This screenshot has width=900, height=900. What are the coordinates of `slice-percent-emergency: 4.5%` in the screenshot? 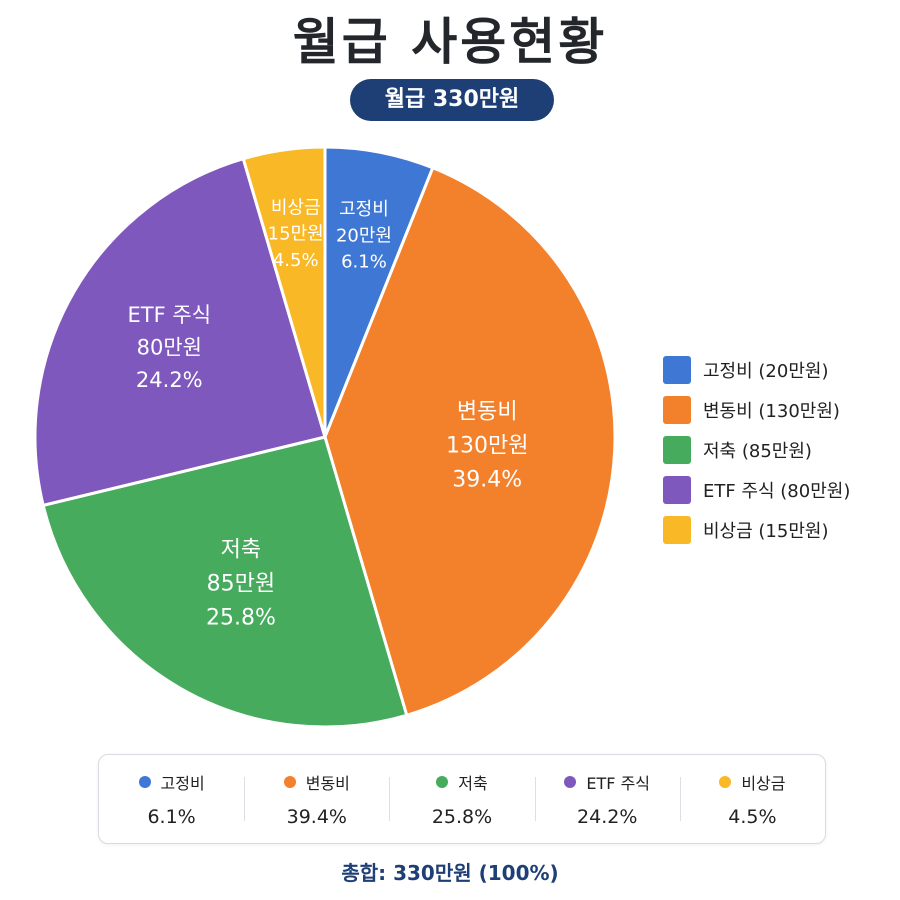 It's located at (296, 260).